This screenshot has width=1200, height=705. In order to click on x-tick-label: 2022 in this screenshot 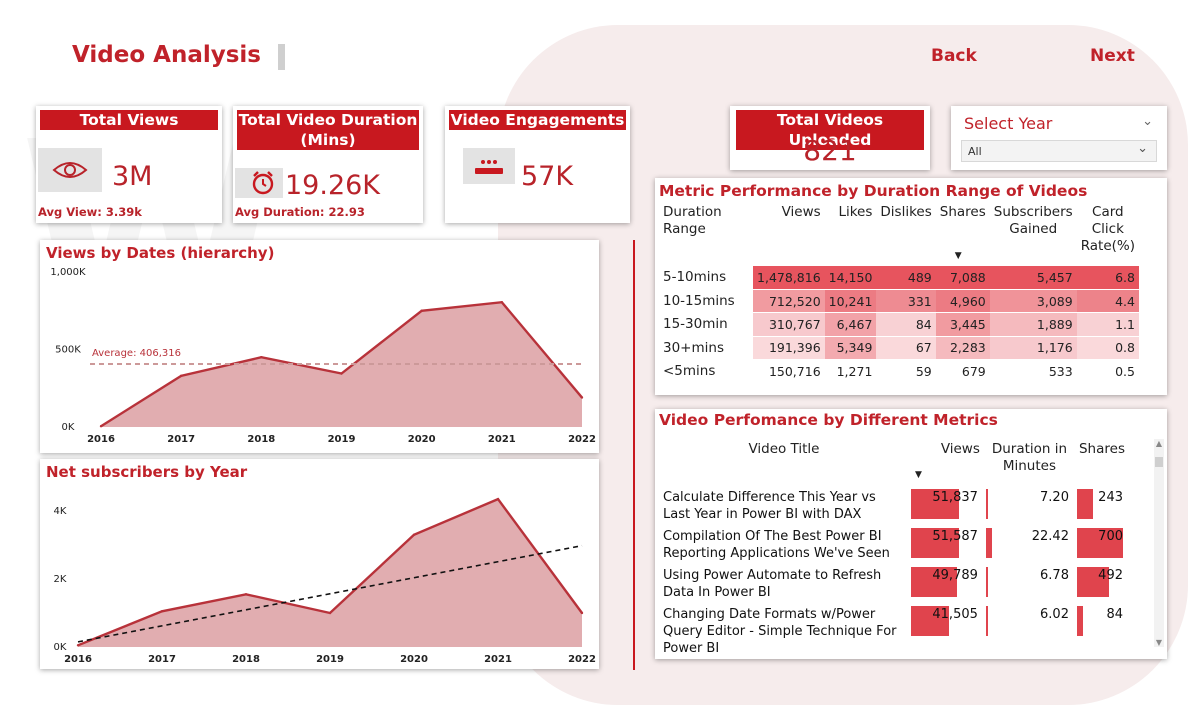, I will do `click(582, 659)`.